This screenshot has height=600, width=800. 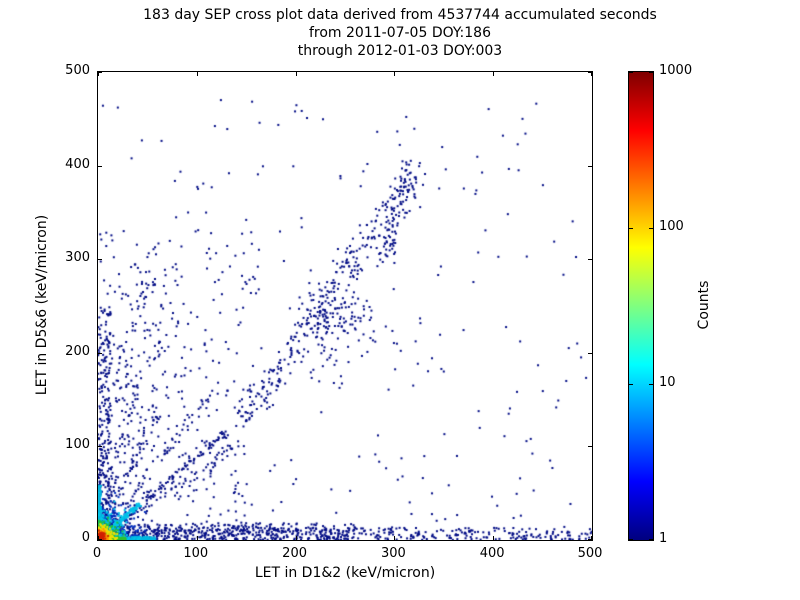 I want to click on x-tick-label: 100, so click(x=196, y=553).